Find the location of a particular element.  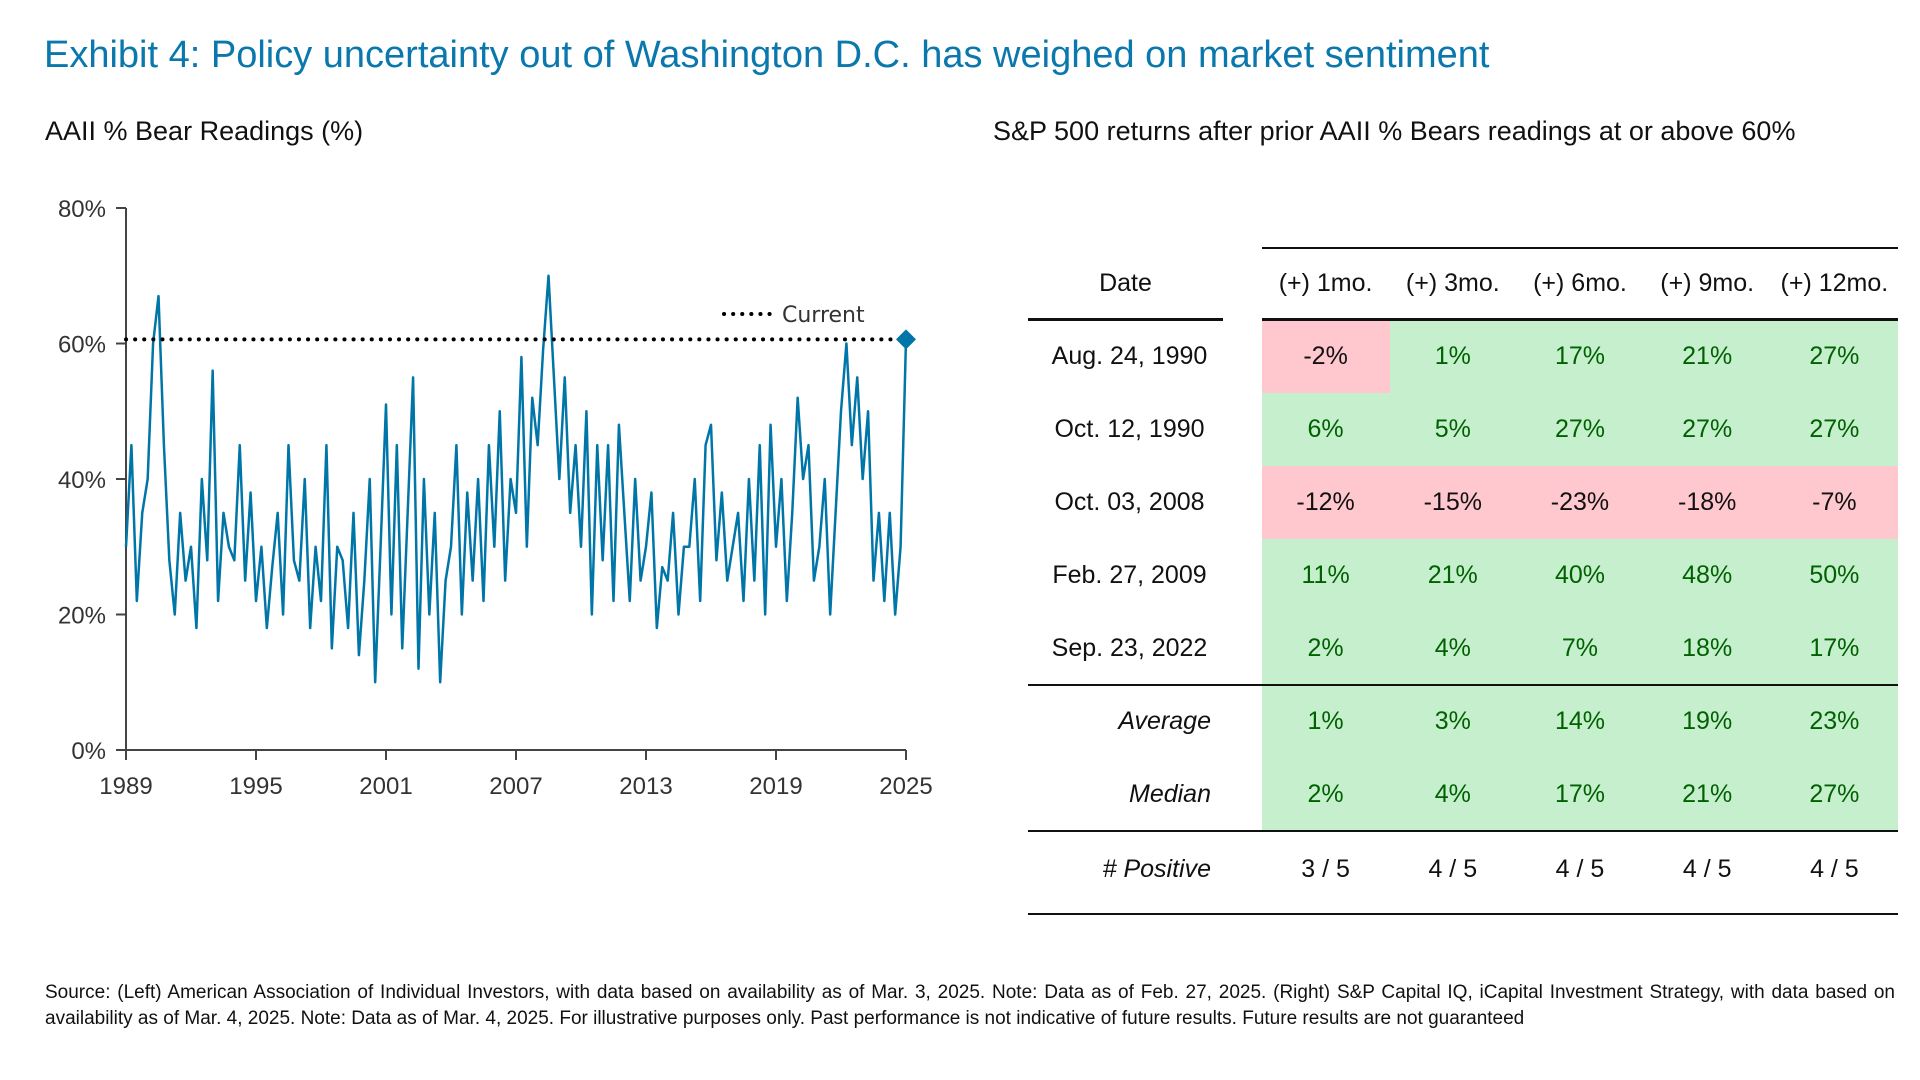

date-row-value: -7% is located at coordinates (1834, 502).